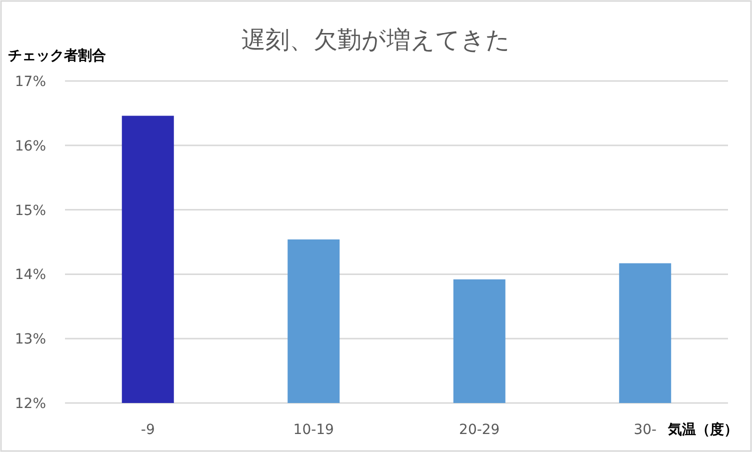 This screenshot has height=452, width=752. I want to click on y-tick-label: 16%, so click(30, 146).